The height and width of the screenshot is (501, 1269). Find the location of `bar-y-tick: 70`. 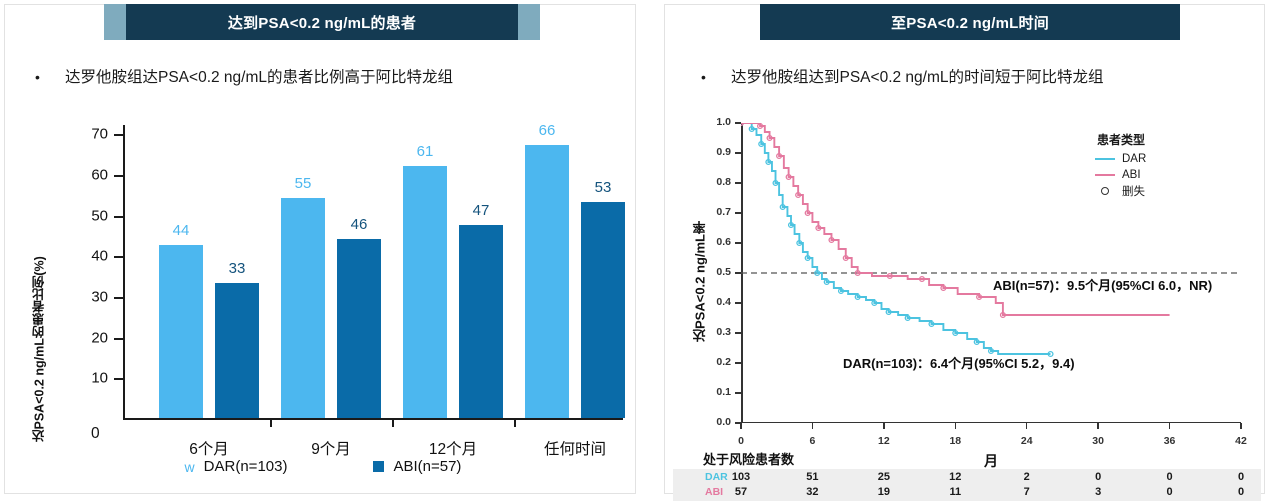

bar-y-tick: 70 is located at coordinates (107, 134).